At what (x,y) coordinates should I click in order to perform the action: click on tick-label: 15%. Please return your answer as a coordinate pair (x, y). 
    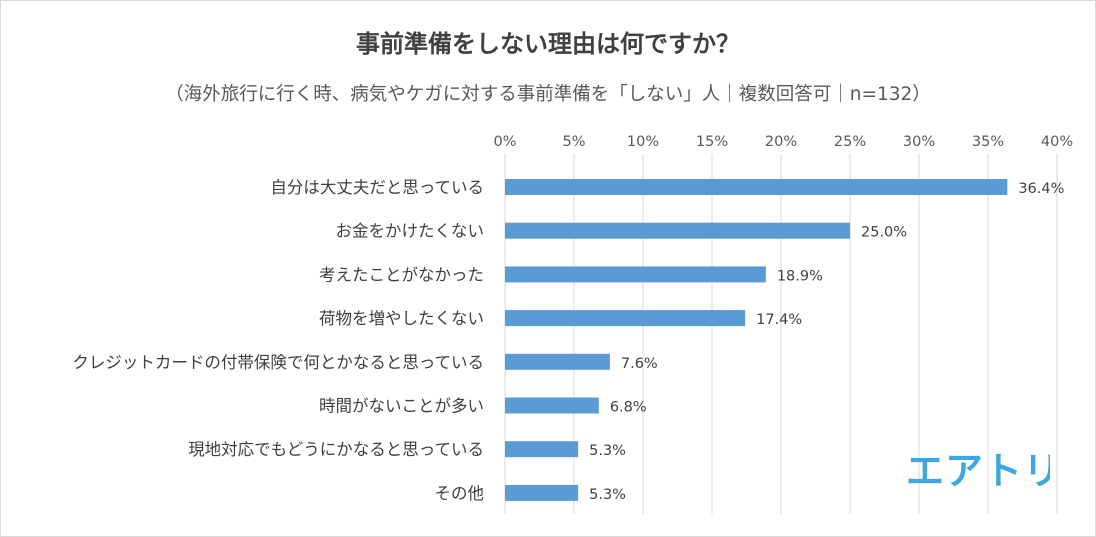
    Looking at the image, I should click on (712, 142).